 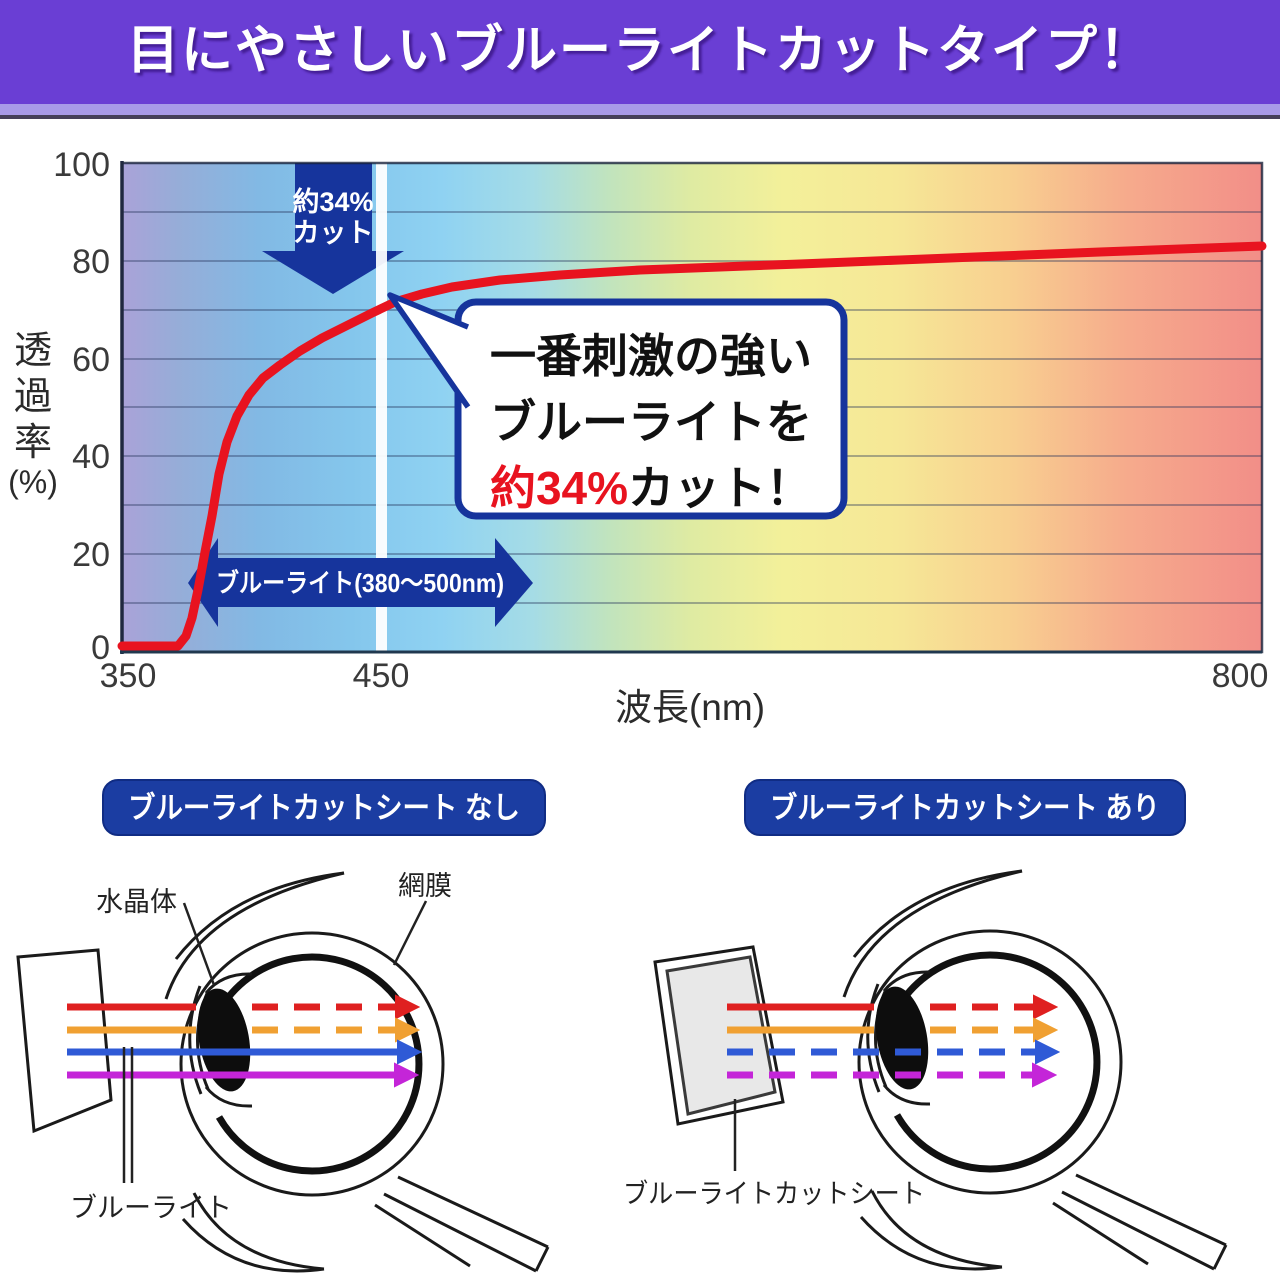 I want to click on eye-right, so click(x=1035, y=1070).